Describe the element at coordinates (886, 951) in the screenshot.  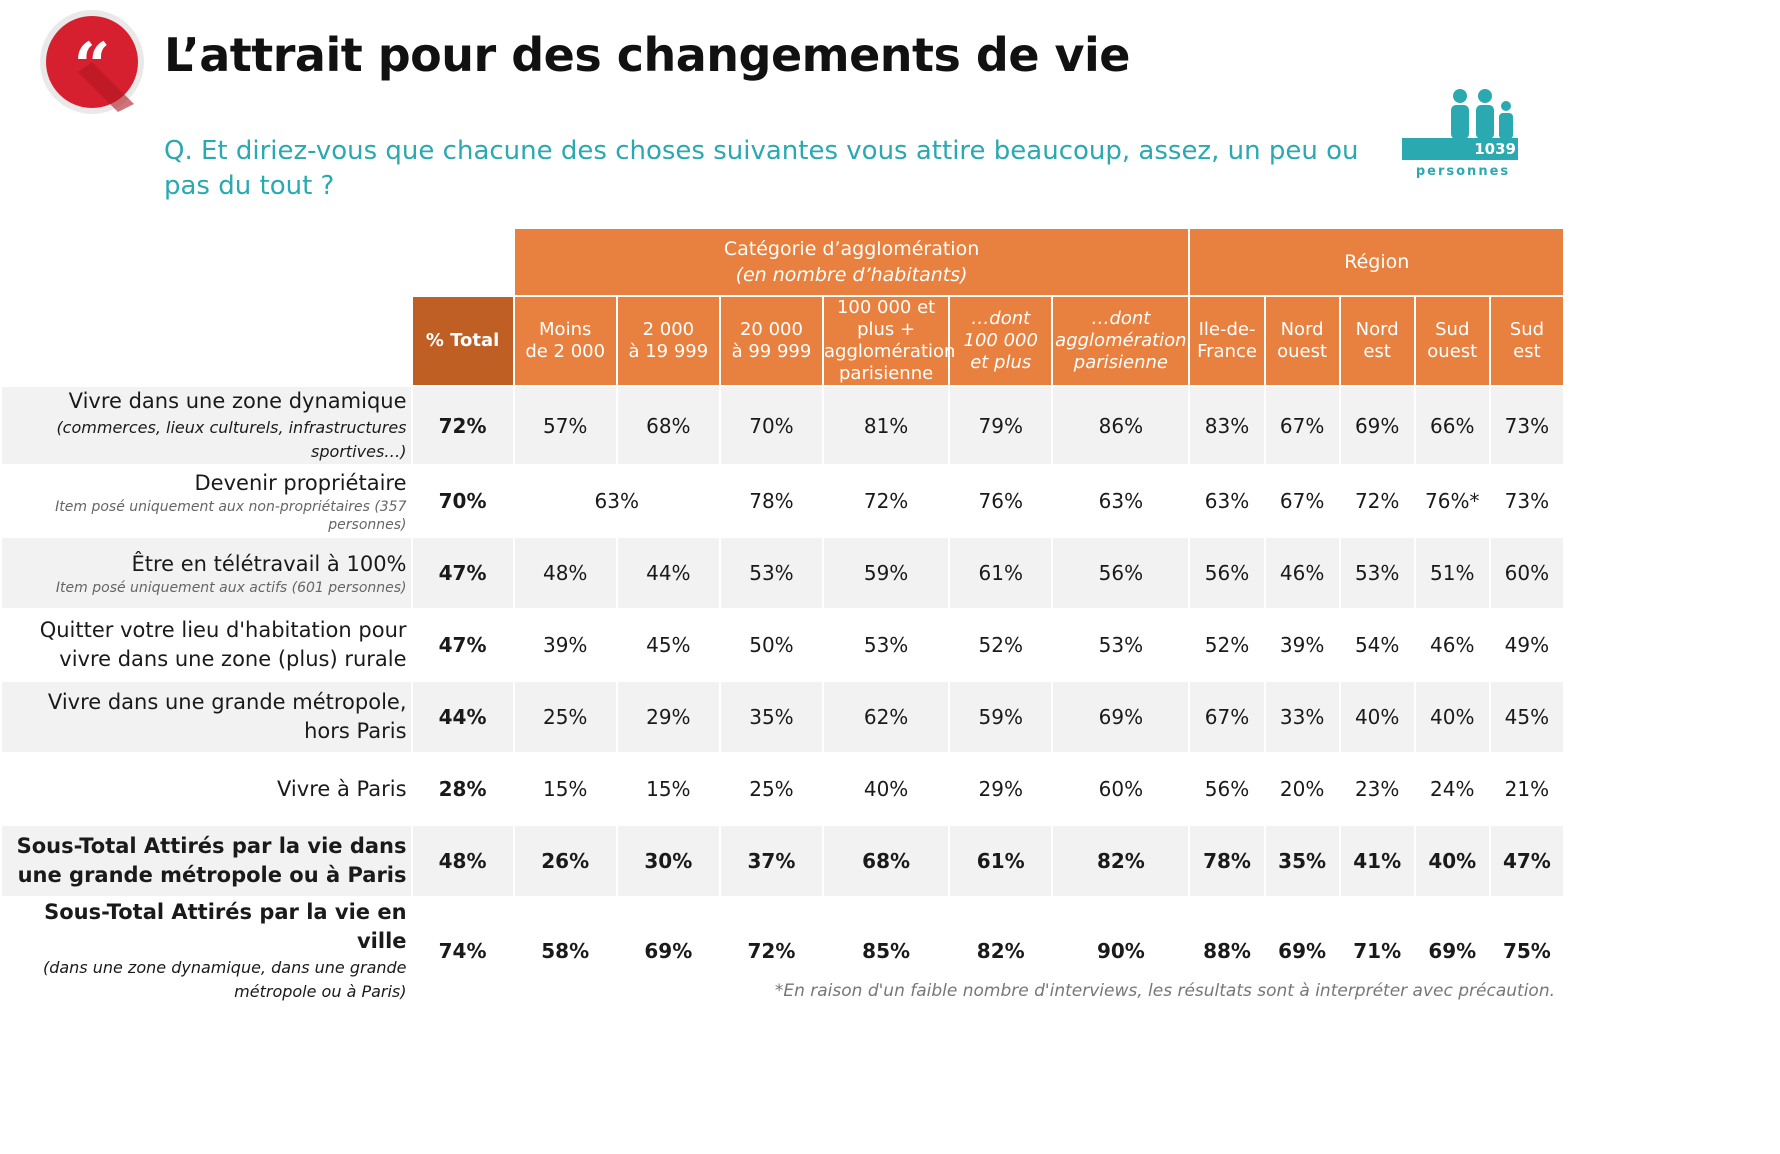
I see `value-cell: 85%` at that location.